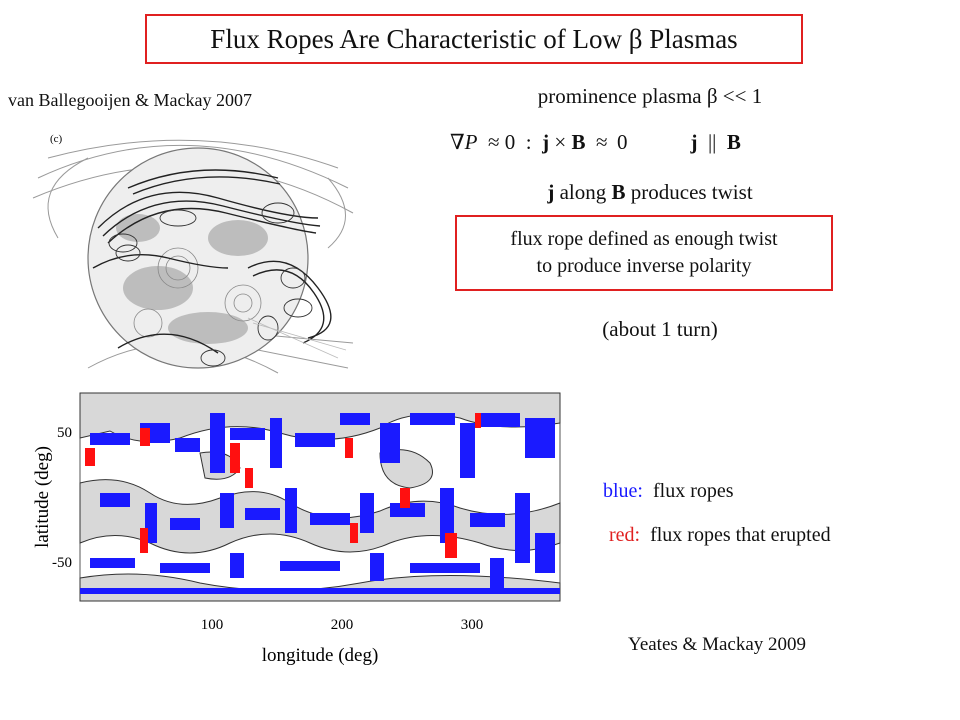  What do you see at coordinates (528, 142) in the screenshot?
I see `colon: :` at bounding box center [528, 142].